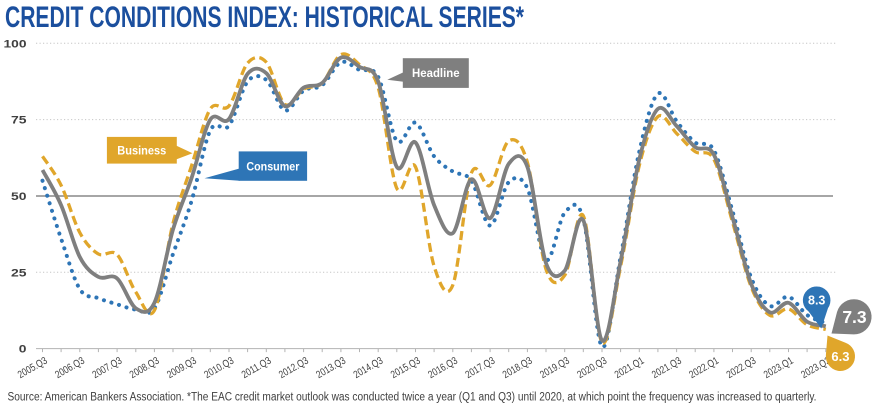 The height and width of the screenshot is (414, 876). Describe the element at coordinates (854, 317) in the screenshot. I see `svg-text: 7.3` at that location.